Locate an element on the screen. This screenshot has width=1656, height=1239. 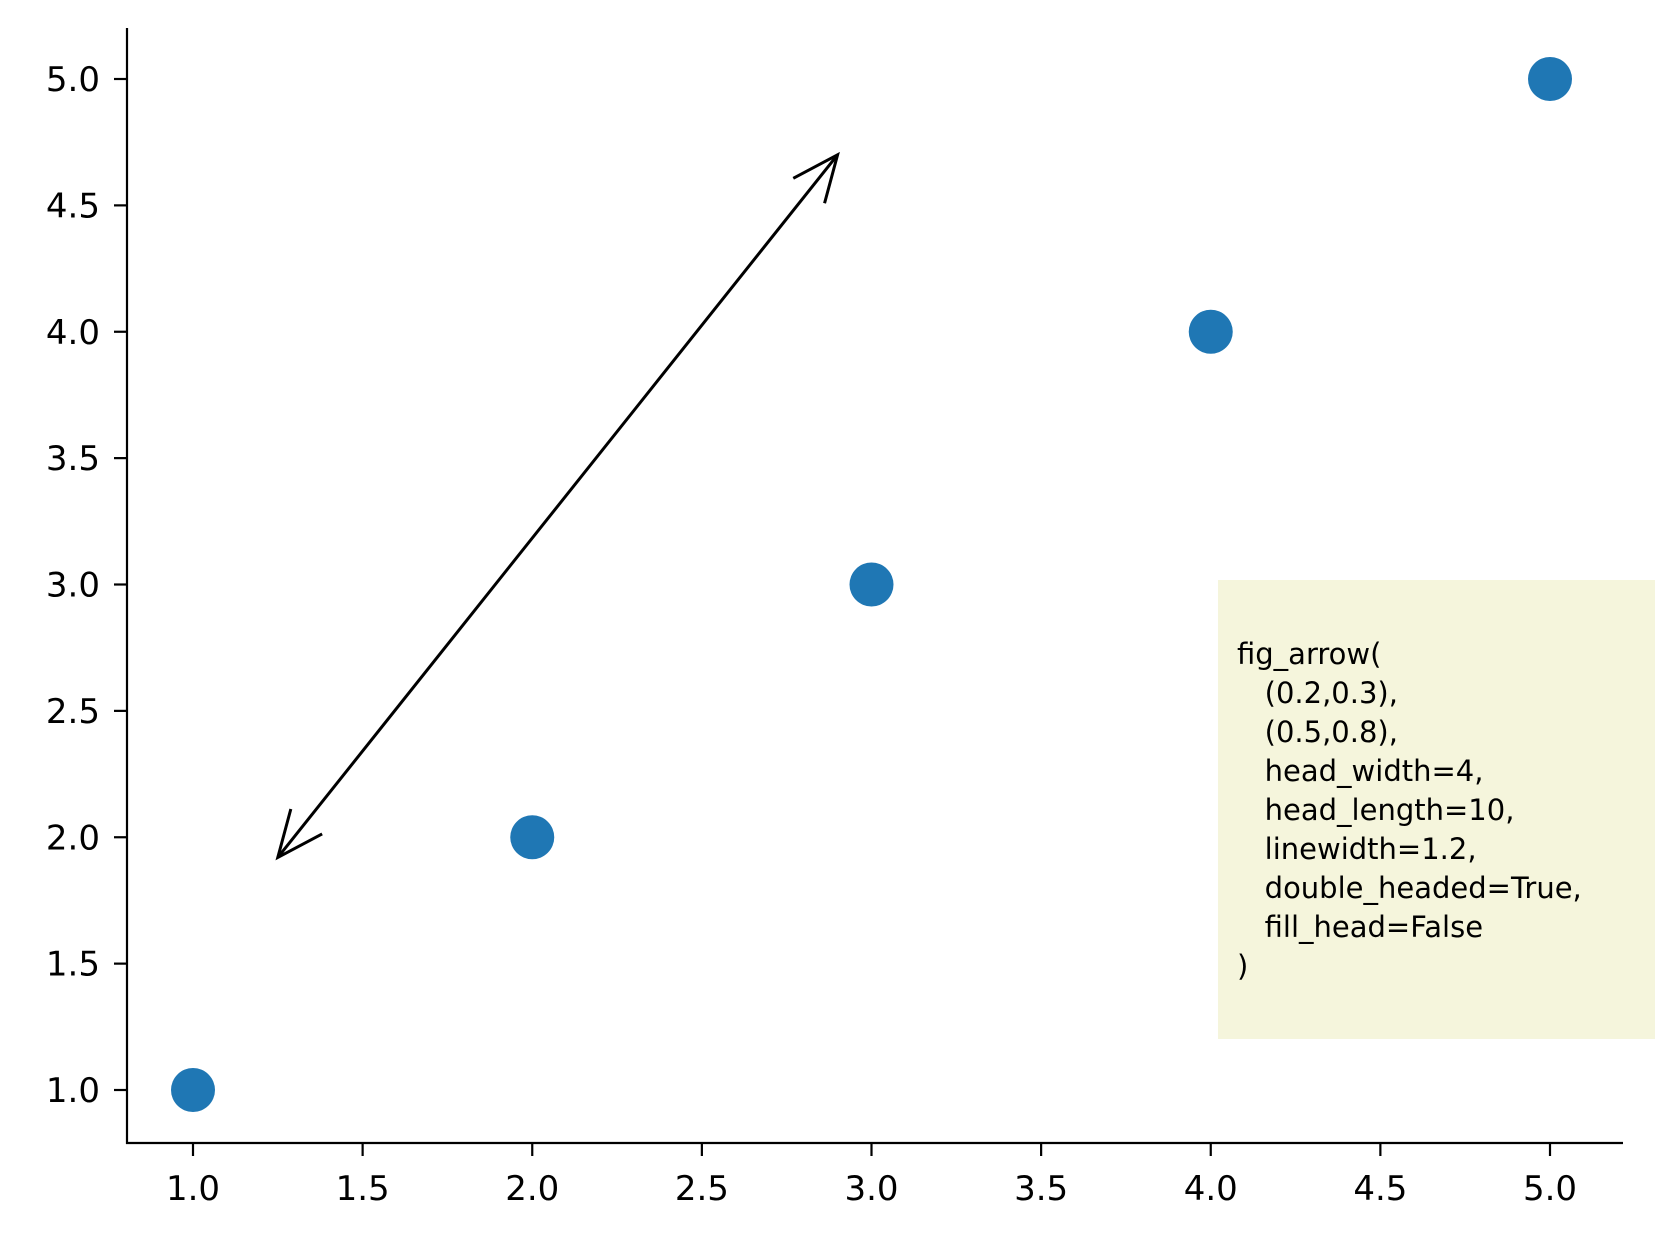
note-line: double_headed=True, is located at coordinates (1409, 888).